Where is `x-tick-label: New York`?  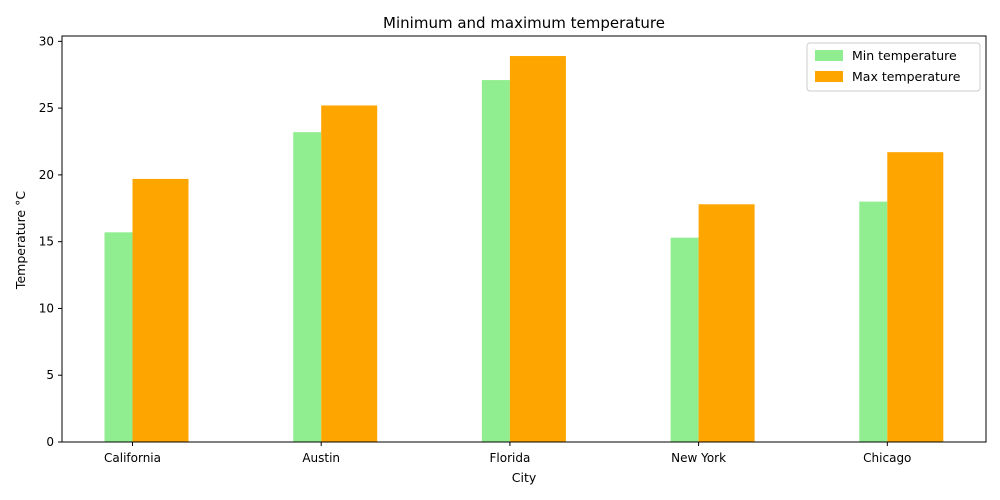
x-tick-label: New York is located at coordinates (698, 458).